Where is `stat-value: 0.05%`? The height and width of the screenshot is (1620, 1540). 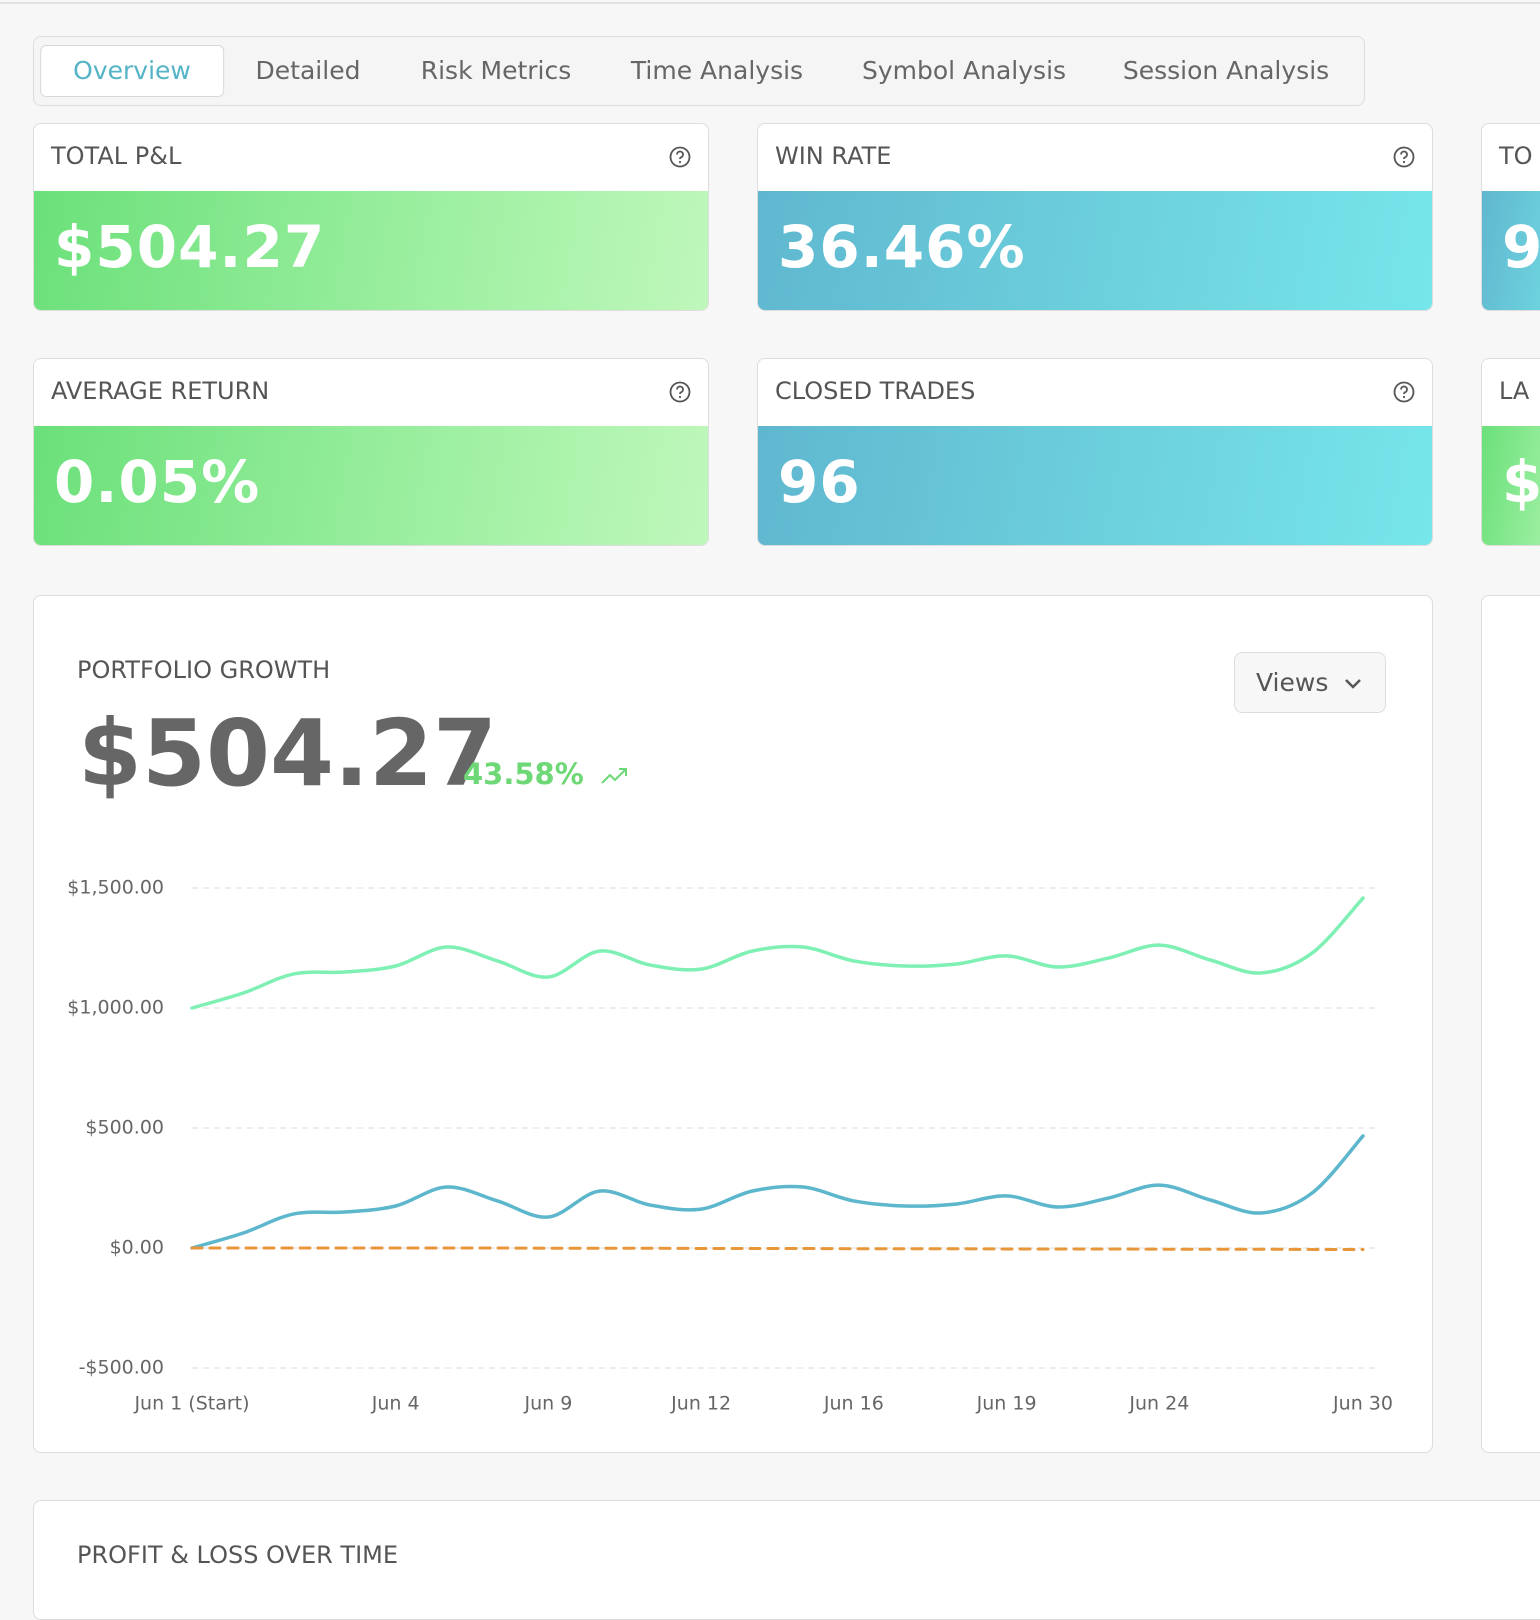
stat-value: 0.05% is located at coordinates (157, 482).